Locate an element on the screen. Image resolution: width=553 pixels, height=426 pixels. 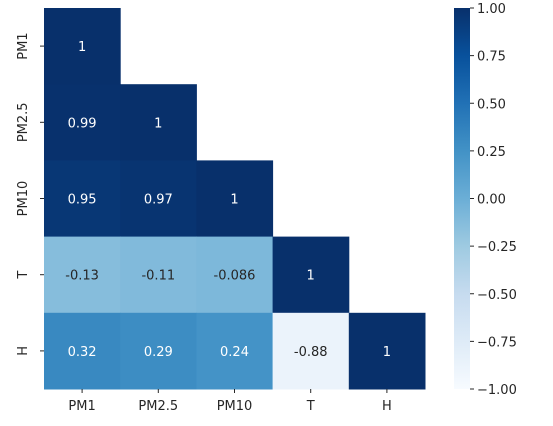
cell-value-label: -0.88 is located at coordinates (311, 352).